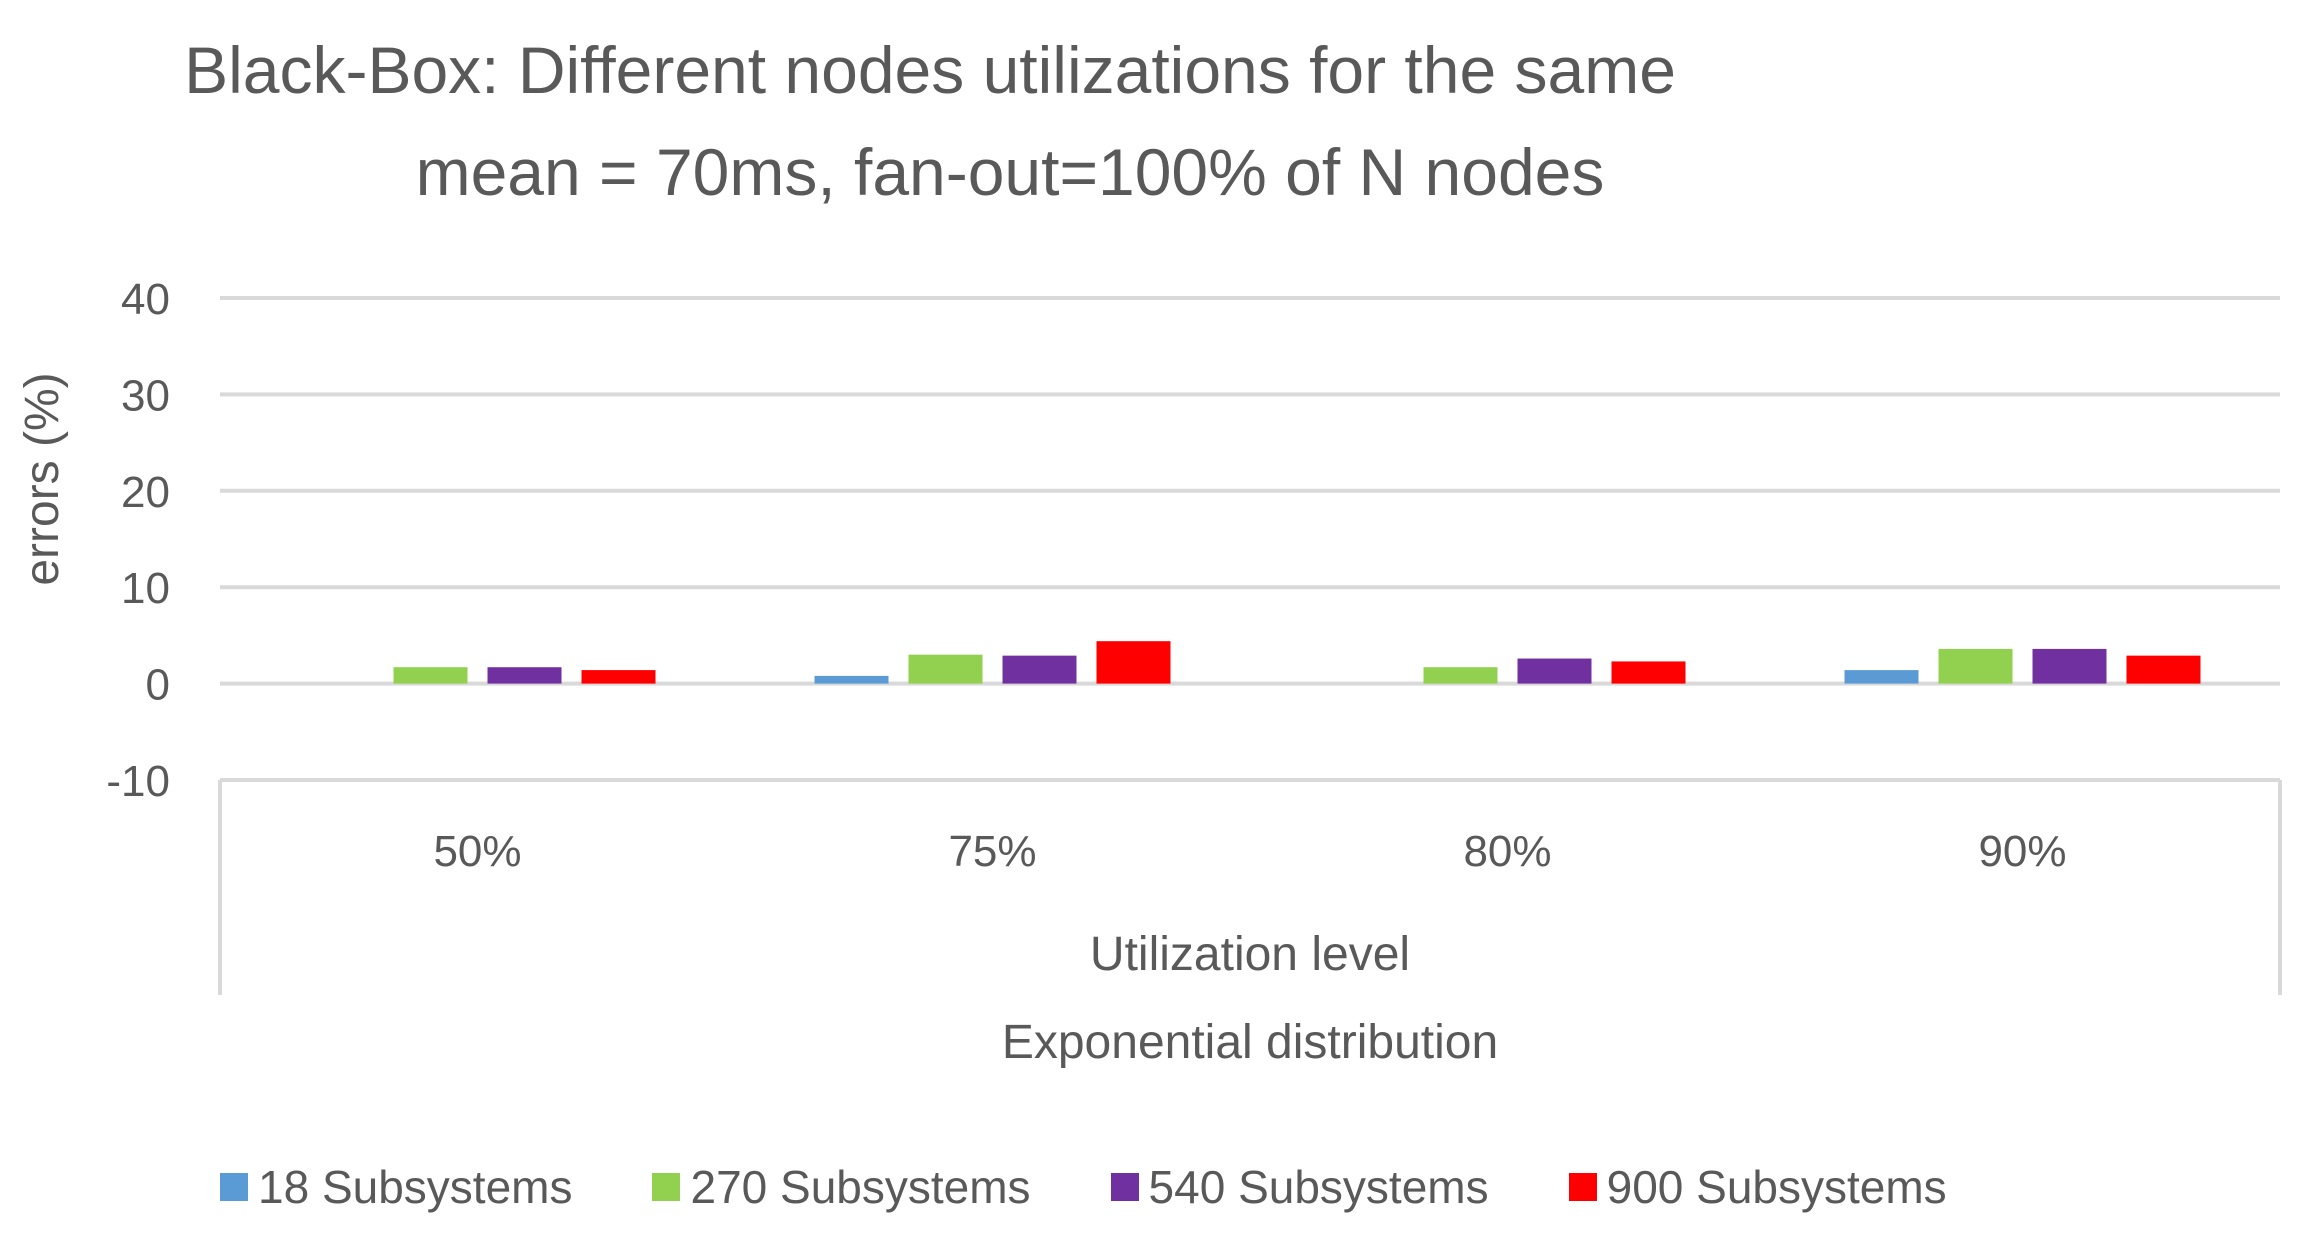  I want to click on legend-item: 900 Subsystems, so click(1757, 1187).